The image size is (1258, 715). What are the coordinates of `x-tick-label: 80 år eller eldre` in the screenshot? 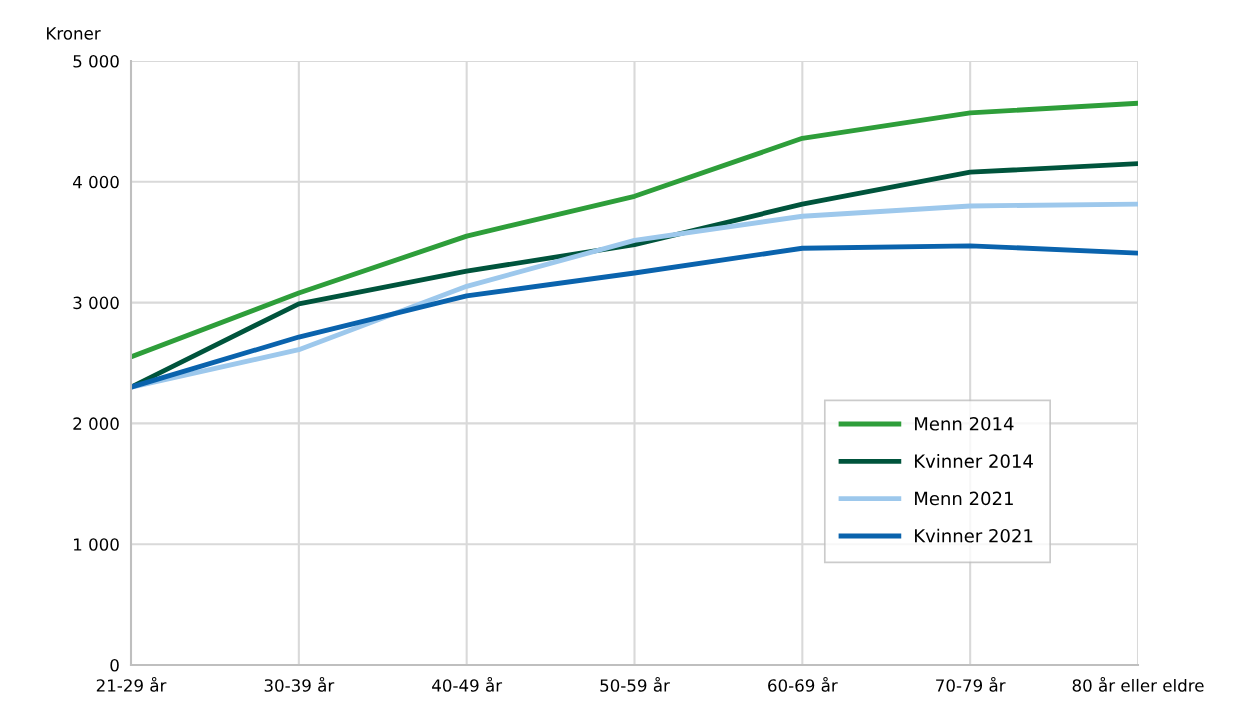 It's located at (1138, 684).